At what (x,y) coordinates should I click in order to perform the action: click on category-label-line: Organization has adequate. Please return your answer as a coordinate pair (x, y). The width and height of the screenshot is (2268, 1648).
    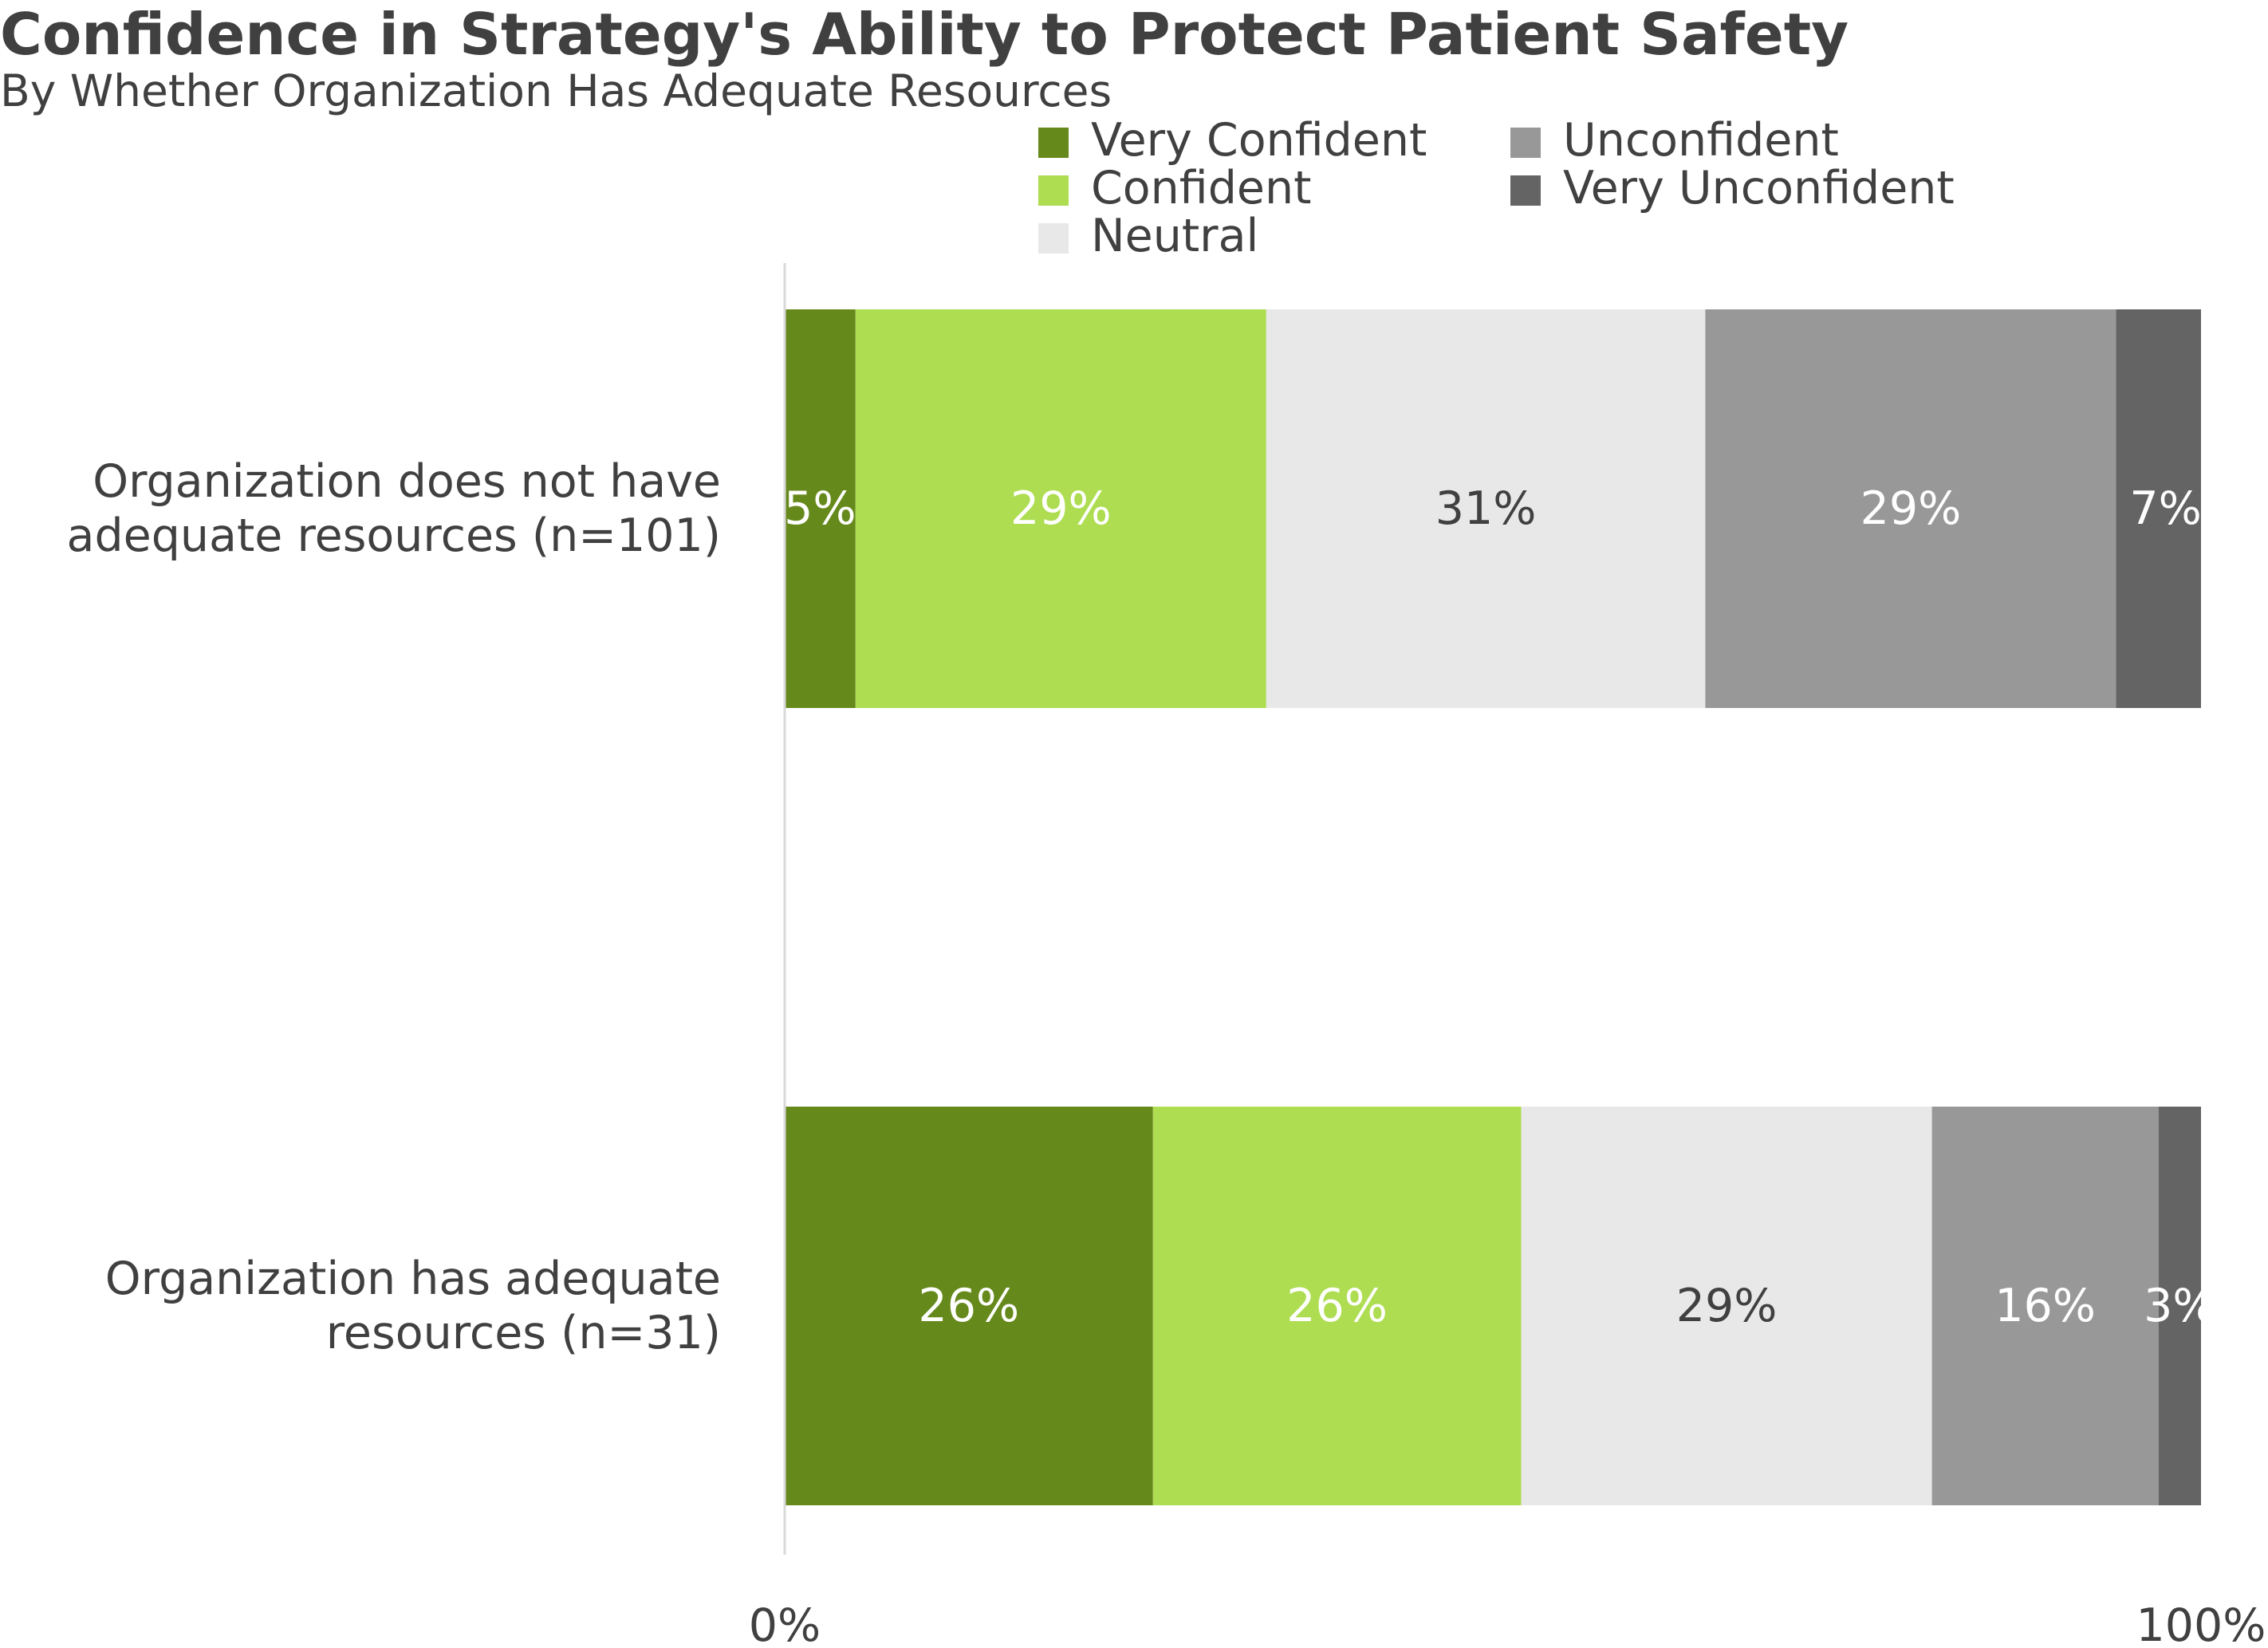
    Looking at the image, I should click on (412, 1279).